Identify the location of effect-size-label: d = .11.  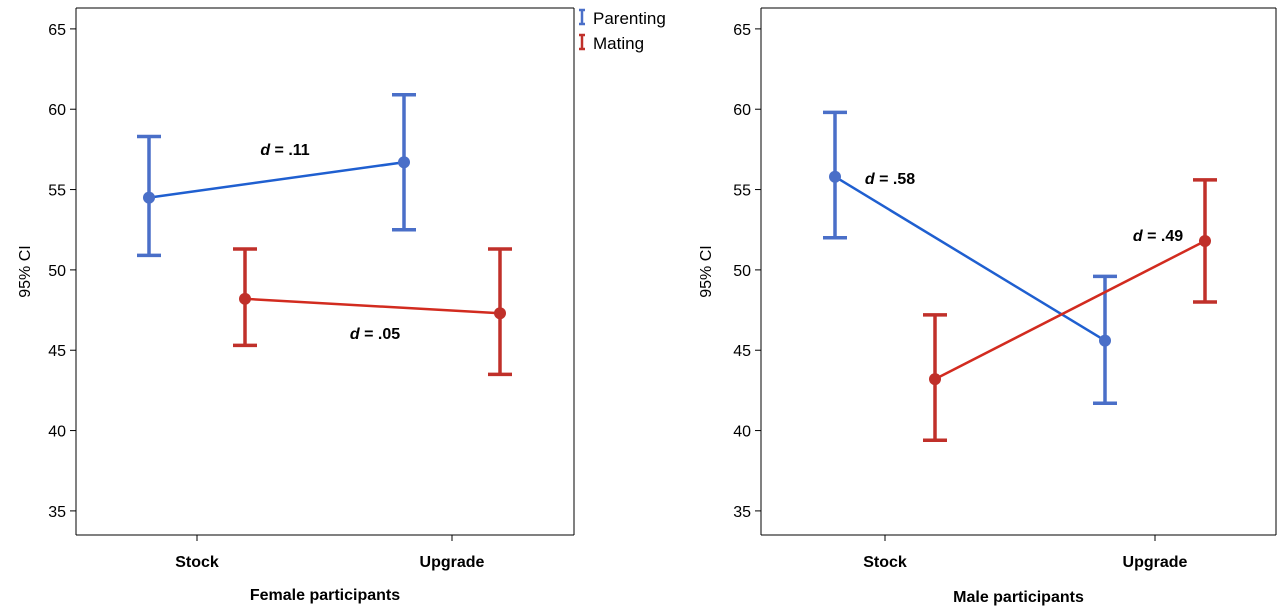
(284, 150).